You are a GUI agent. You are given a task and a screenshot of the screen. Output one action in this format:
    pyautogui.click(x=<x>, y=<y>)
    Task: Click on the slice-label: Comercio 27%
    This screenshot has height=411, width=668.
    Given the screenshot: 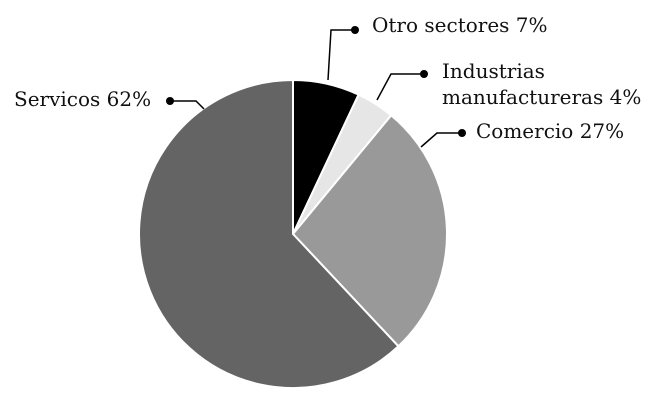 What is the action you would take?
    pyautogui.click(x=550, y=131)
    